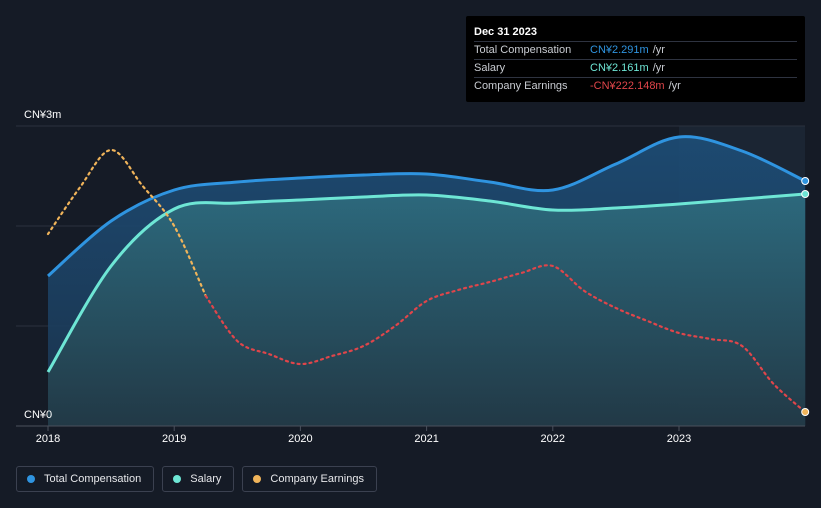  What do you see at coordinates (553, 439) in the screenshot?
I see `x-tick-label: 2022` at bounding box center [553, 439].